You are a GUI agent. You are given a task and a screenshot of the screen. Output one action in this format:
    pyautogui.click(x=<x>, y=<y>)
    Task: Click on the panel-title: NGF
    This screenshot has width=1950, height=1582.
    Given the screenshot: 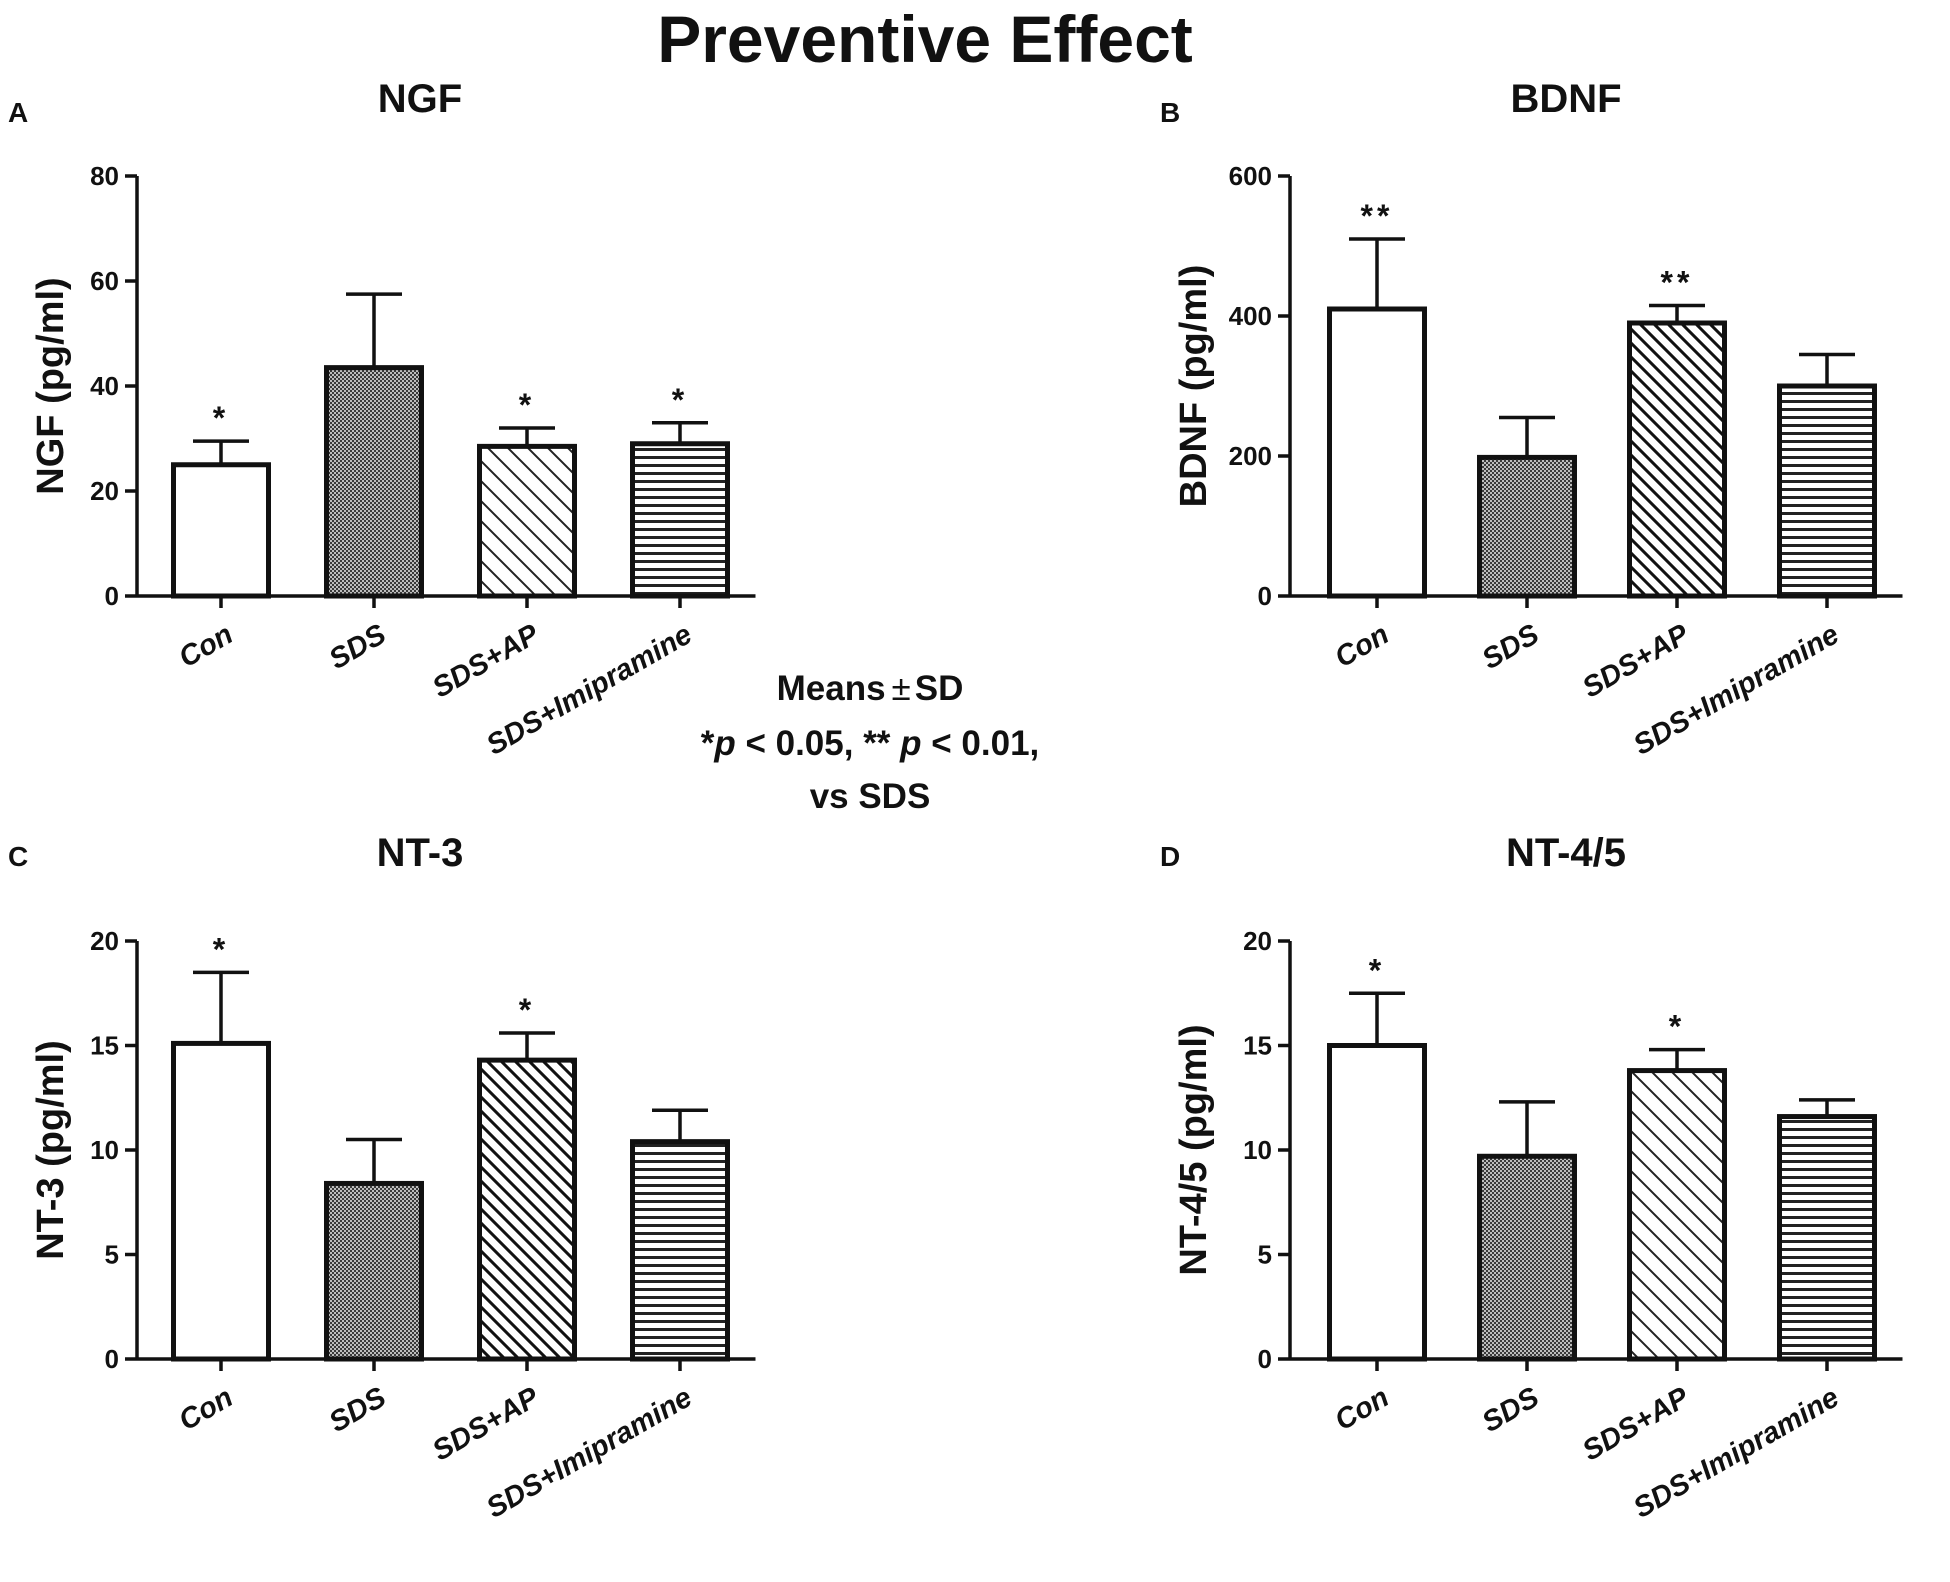 What is the action you would take?
    pyautogui.click(x=420, y=99)
    